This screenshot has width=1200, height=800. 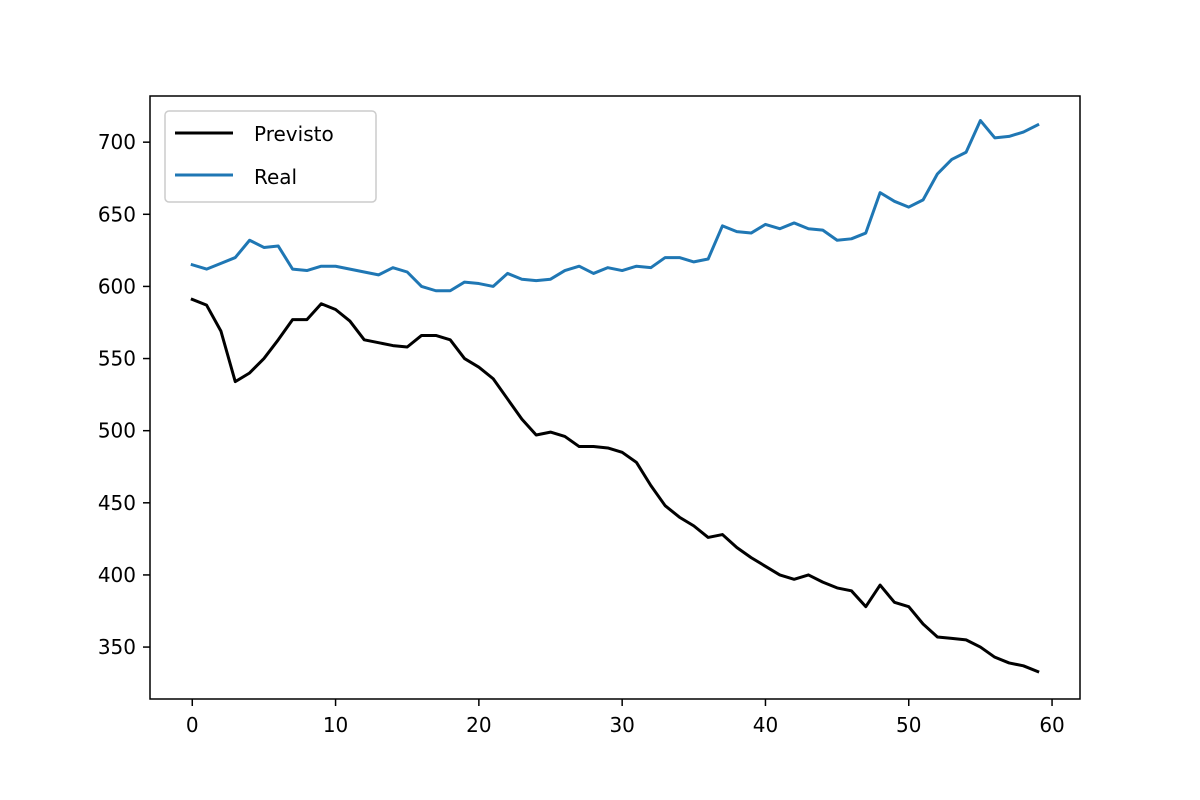 What do you see at coordinates (192, 725) in the screenshot?
I see `x-tick-label: 0` at bounding box center [192, 725].